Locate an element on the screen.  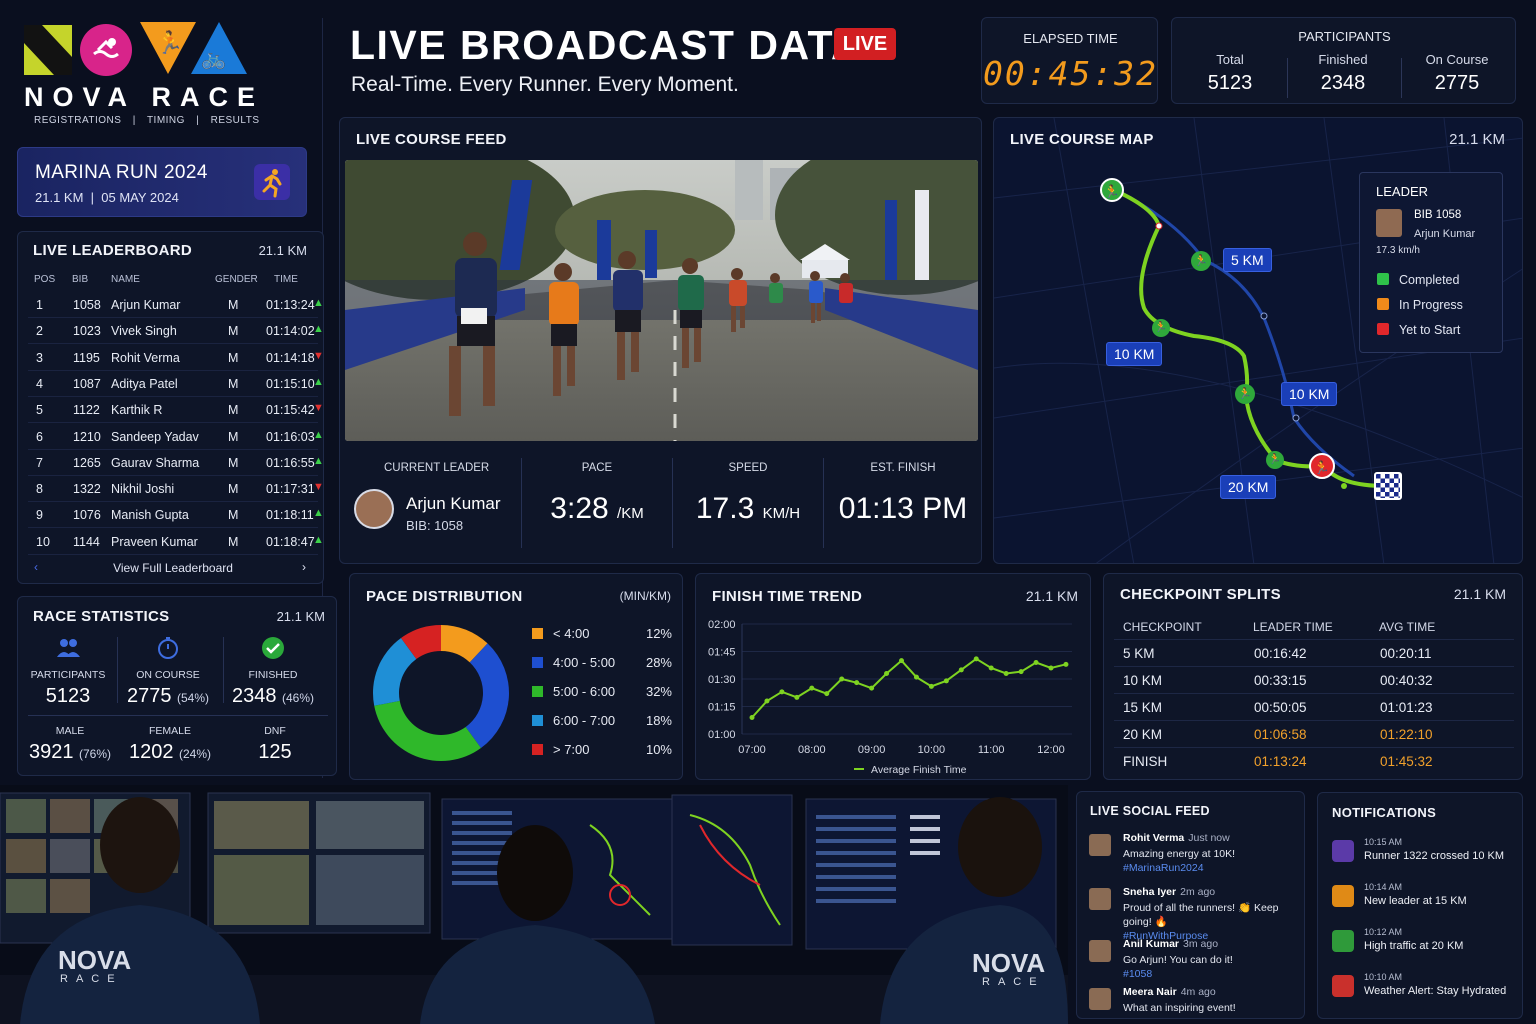
social-author-name: Meera Nair is located at coordinates (1150, 992).